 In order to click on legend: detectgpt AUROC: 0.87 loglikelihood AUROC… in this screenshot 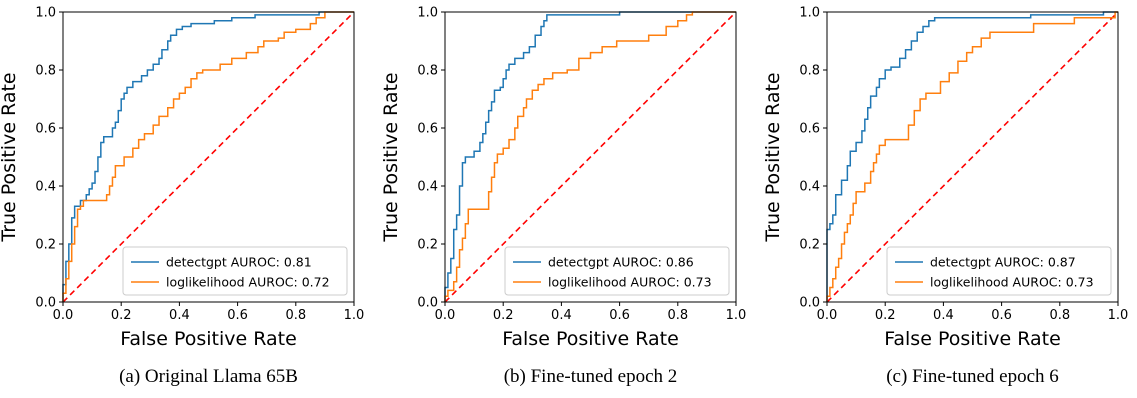, I will do `click(999, 271)`.